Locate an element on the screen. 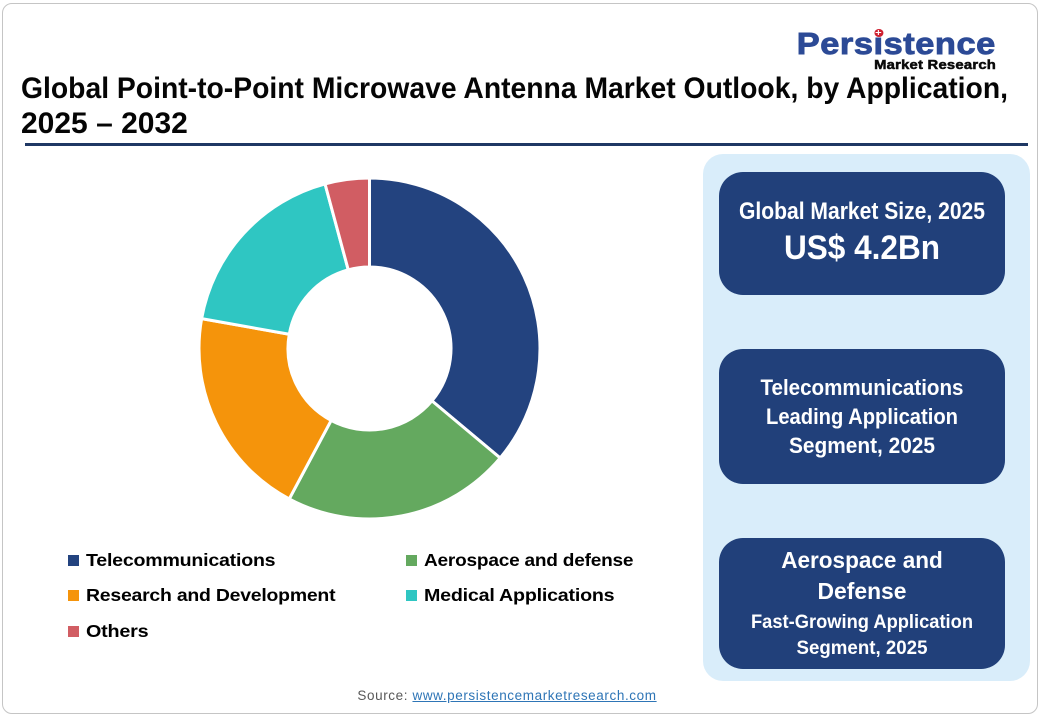  legend-item-others: Others is located at coordinates (108, 631).